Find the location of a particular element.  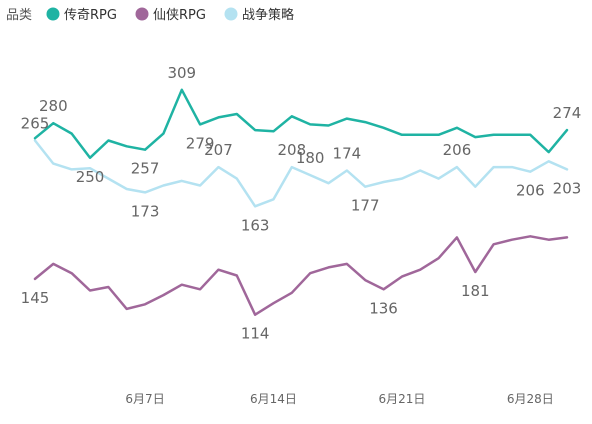

legend-label: 仙侠RPG is located at coordinates (179, 15).